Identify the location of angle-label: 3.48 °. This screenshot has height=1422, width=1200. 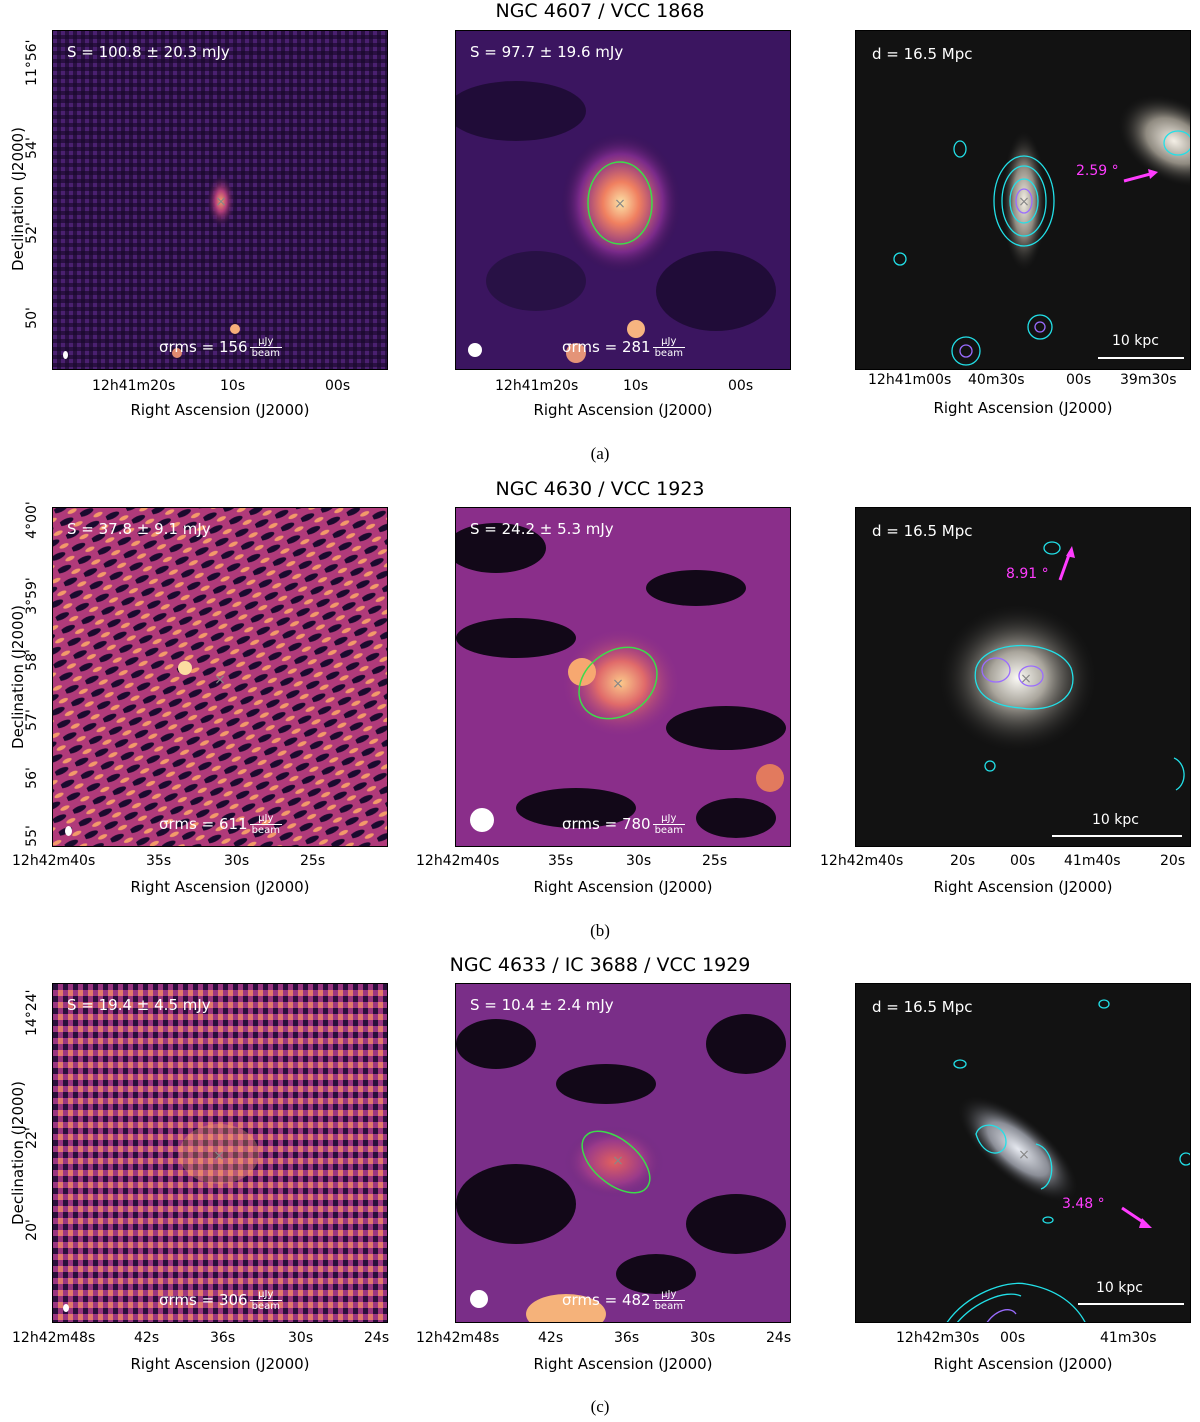
(1083, 1204).